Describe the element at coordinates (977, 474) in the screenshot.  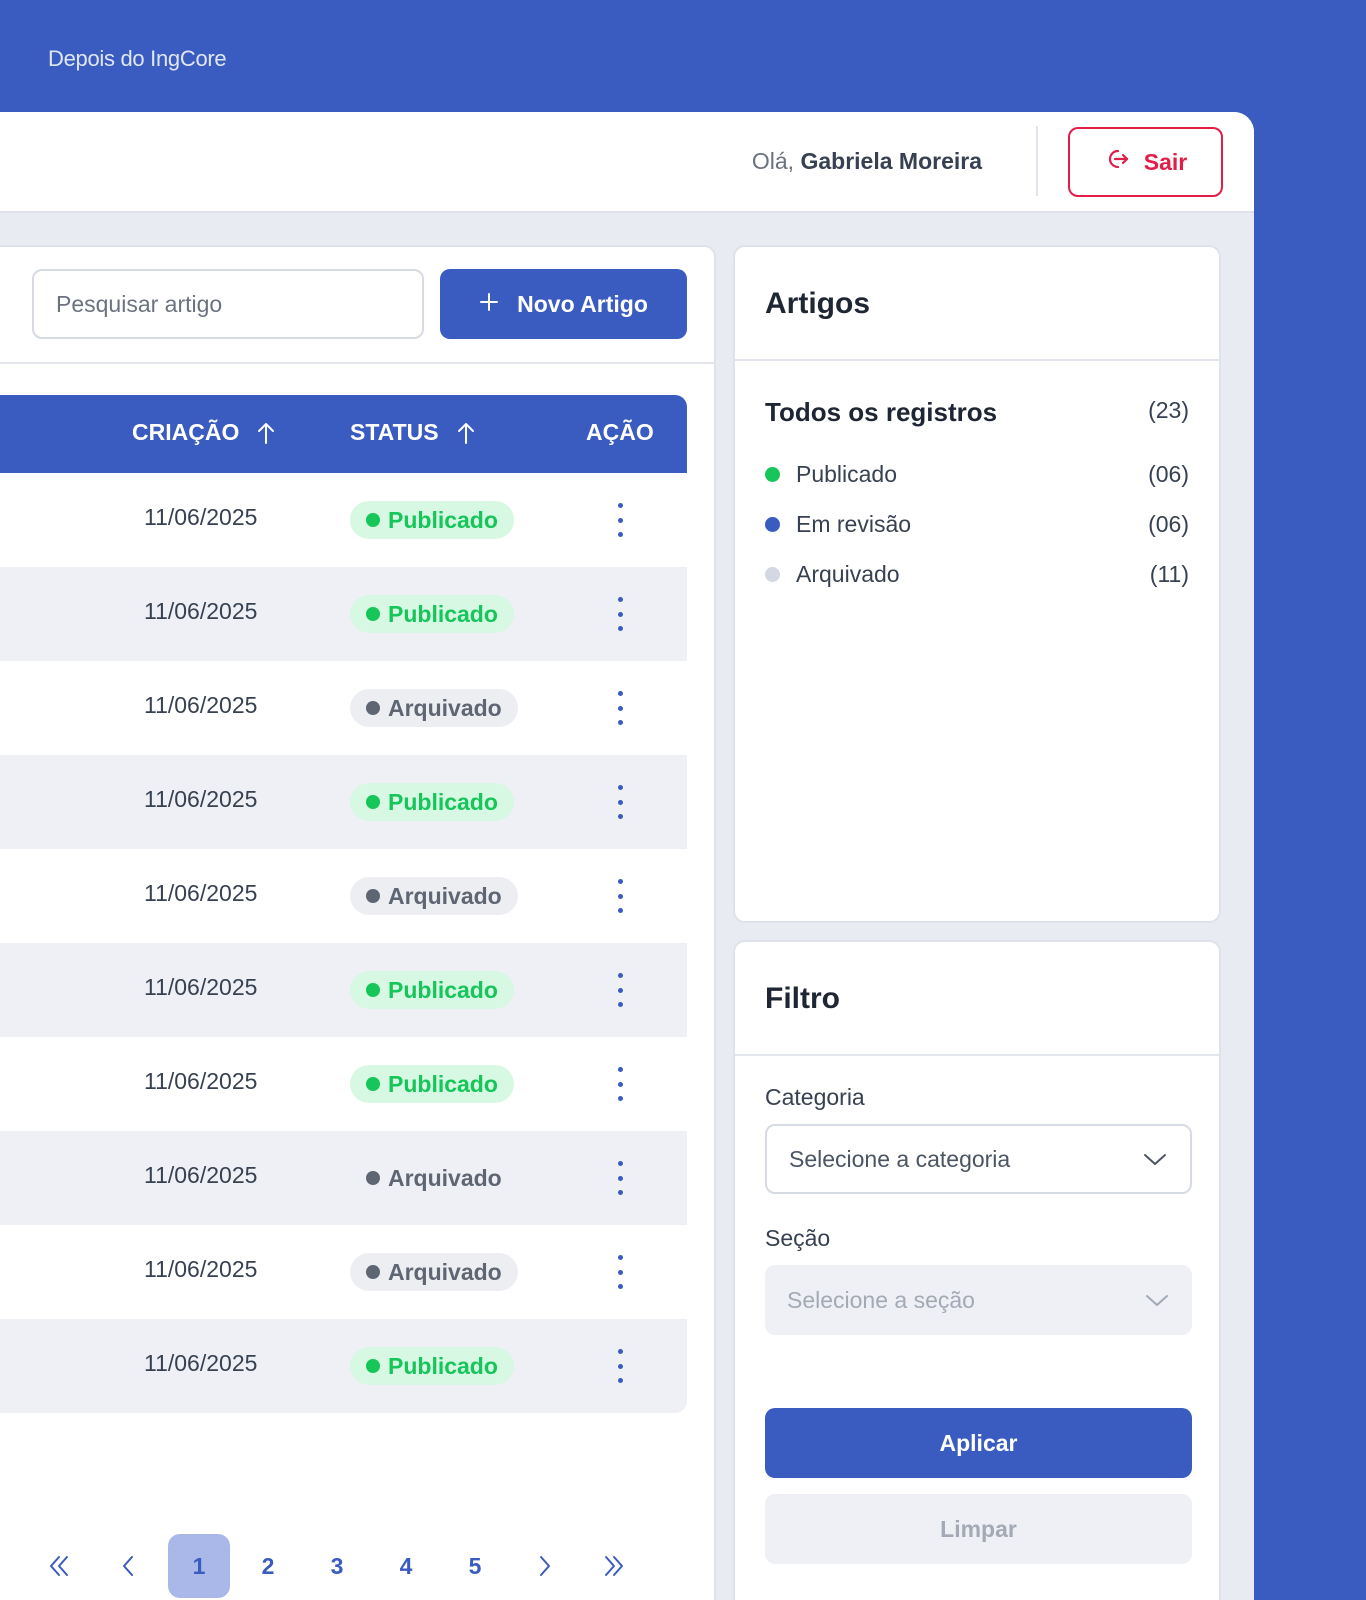
I see `stat-row-publicado: Publicado (06)` at that location.